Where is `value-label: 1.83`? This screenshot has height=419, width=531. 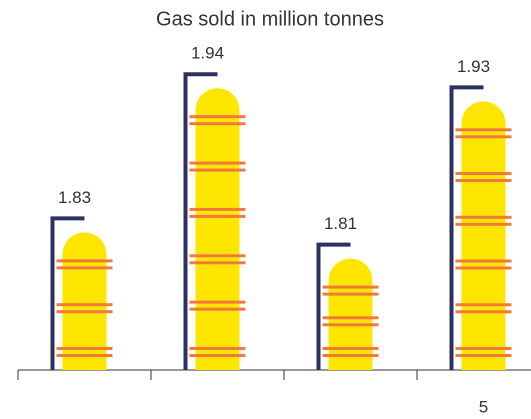 value-label: 1.83 is located at coordinates (74, 197).